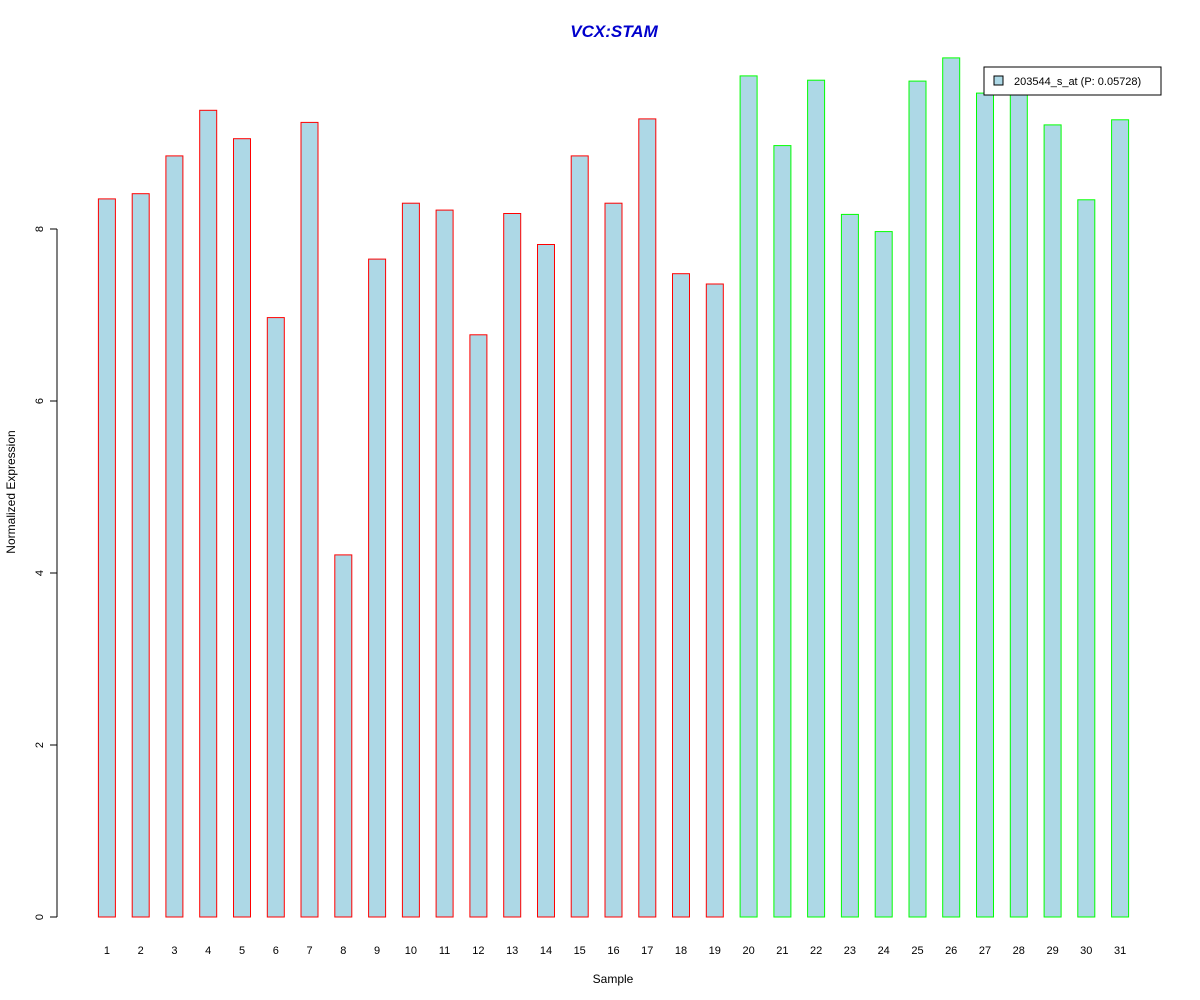 This screenshot has width=1200, height=1000. I want to click on x-tick-label: 13, so click(512, 951).